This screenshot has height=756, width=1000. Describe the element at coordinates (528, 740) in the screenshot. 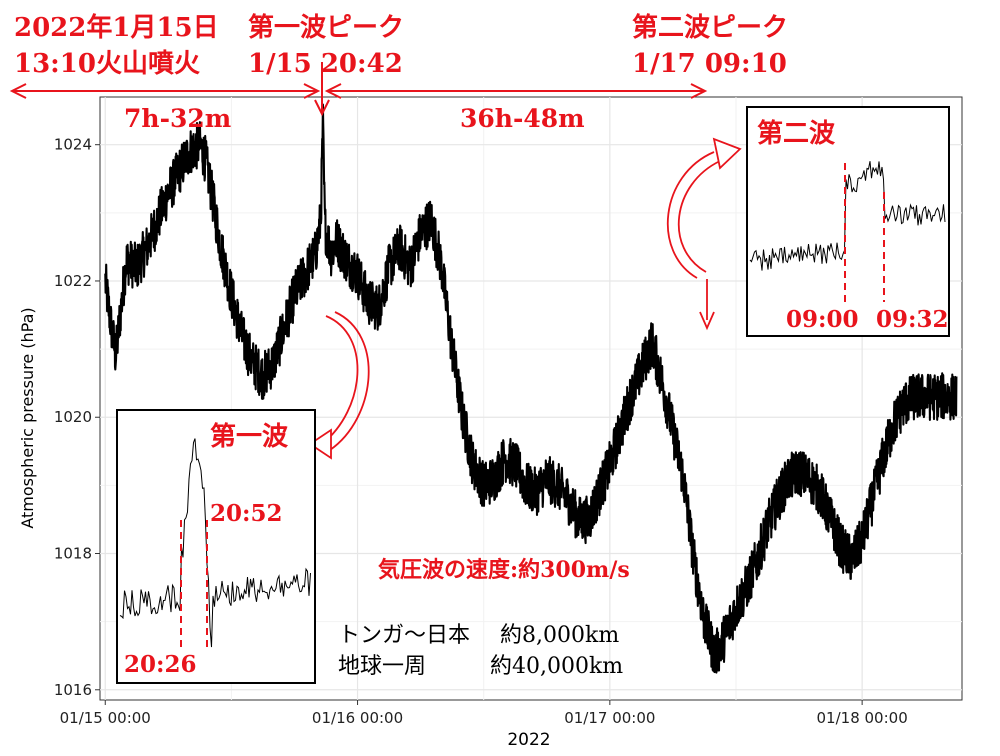

I see `x-axis-label: 2022` at that location.